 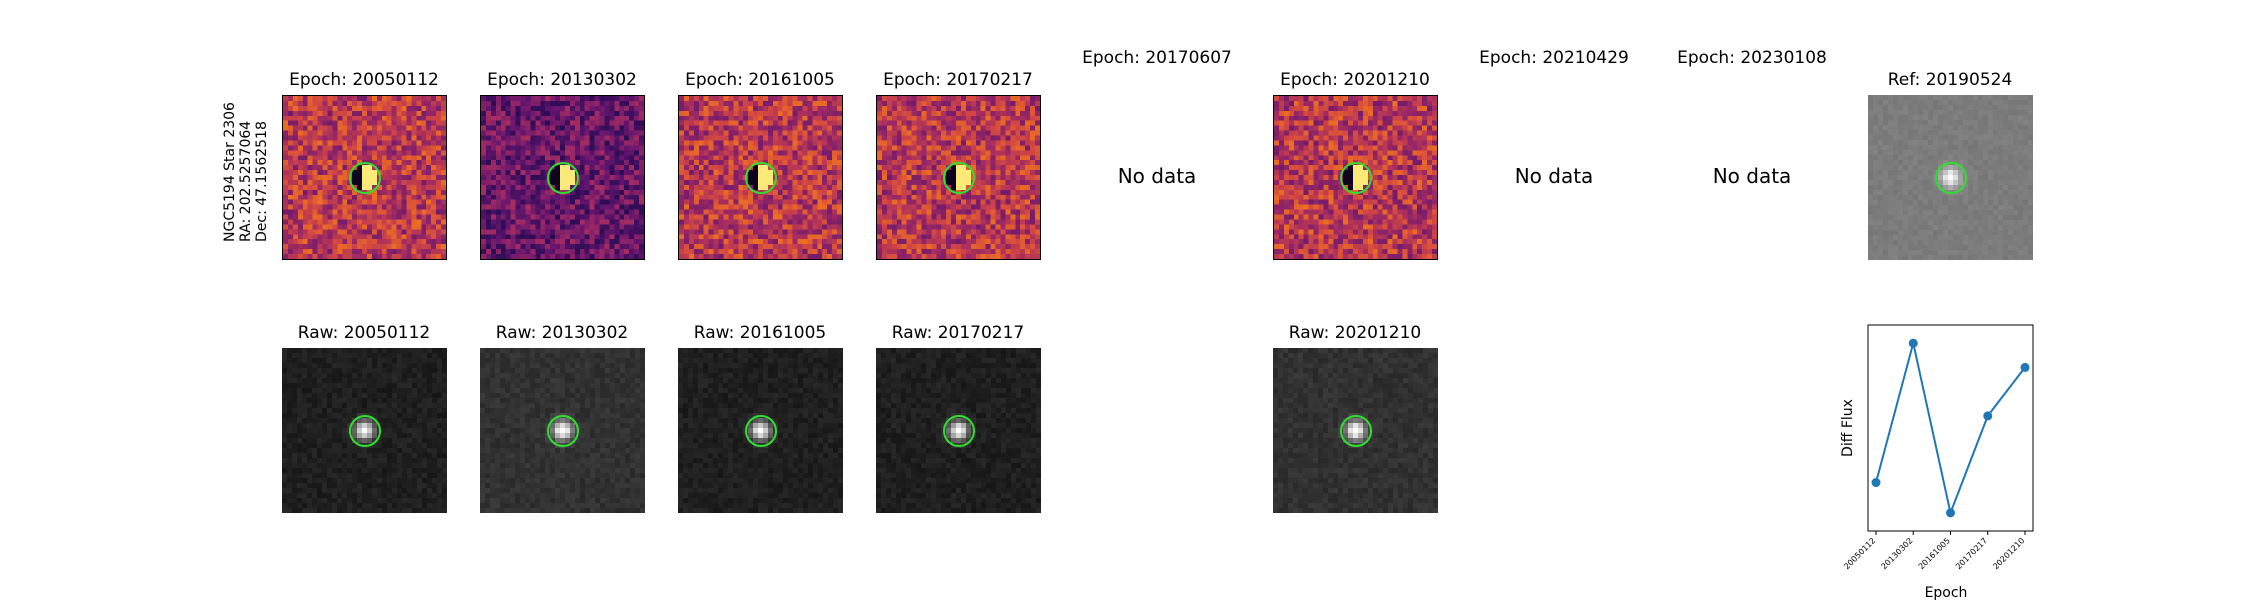 I want to click on x-tick-label: 20201210, so click(x=2008, y=553).